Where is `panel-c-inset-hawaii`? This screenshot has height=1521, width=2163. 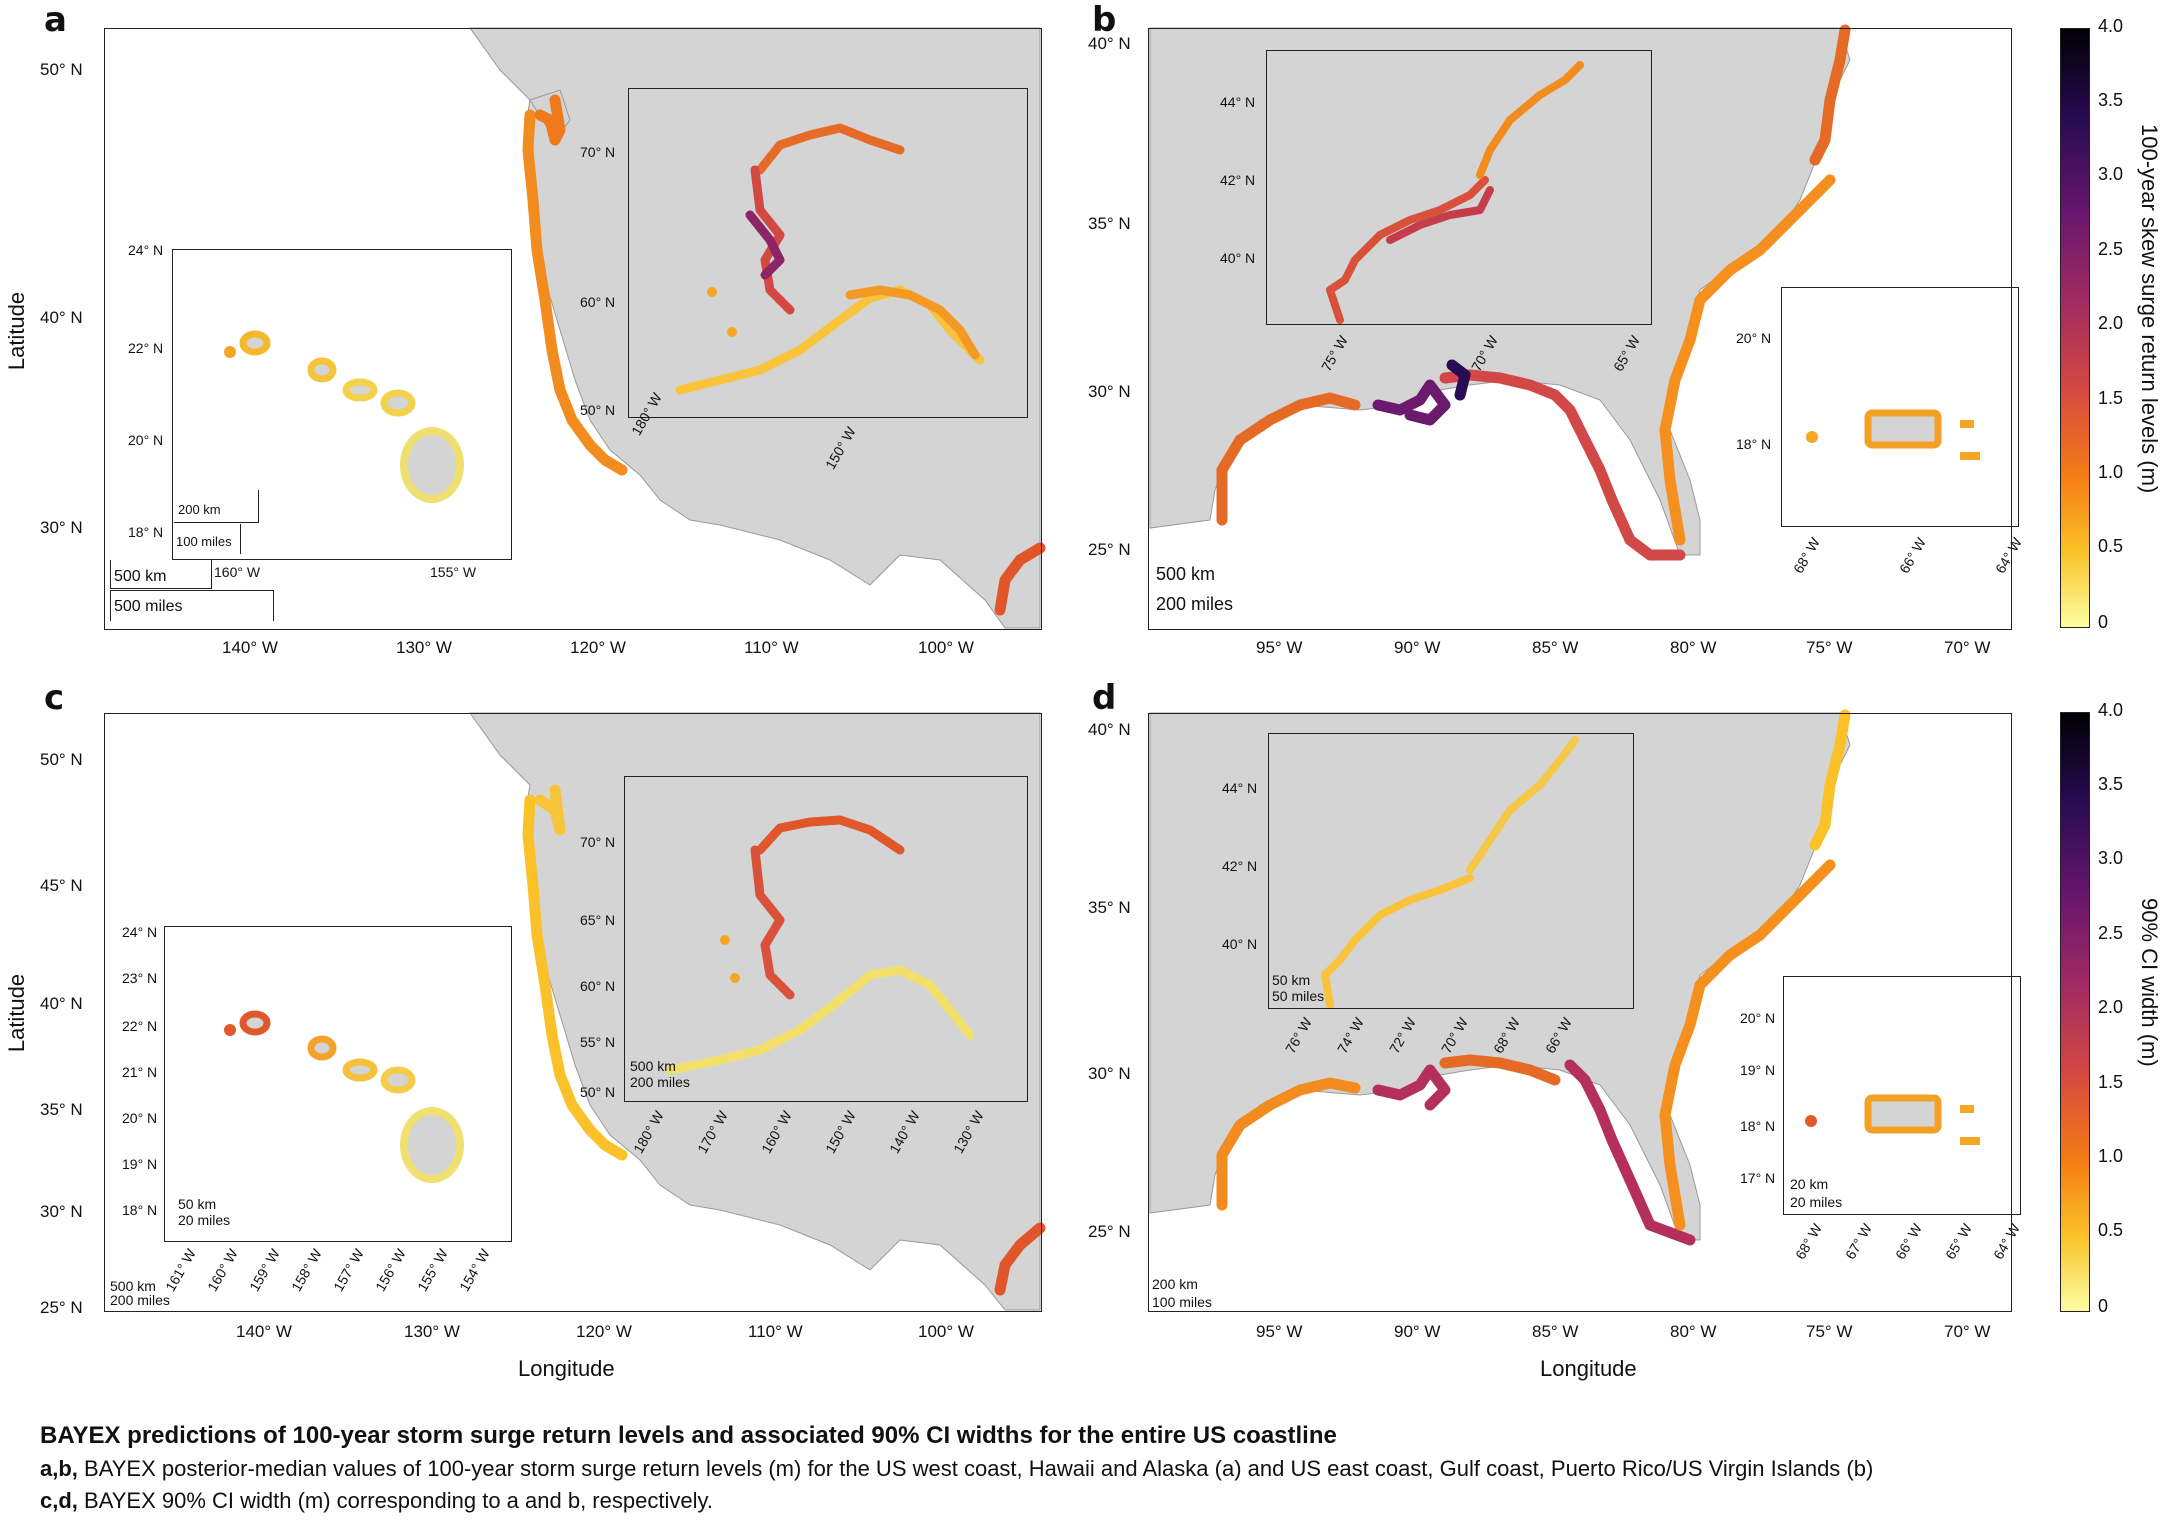
panel-c-inset-hawaii is located at coordinates (338, 1084).